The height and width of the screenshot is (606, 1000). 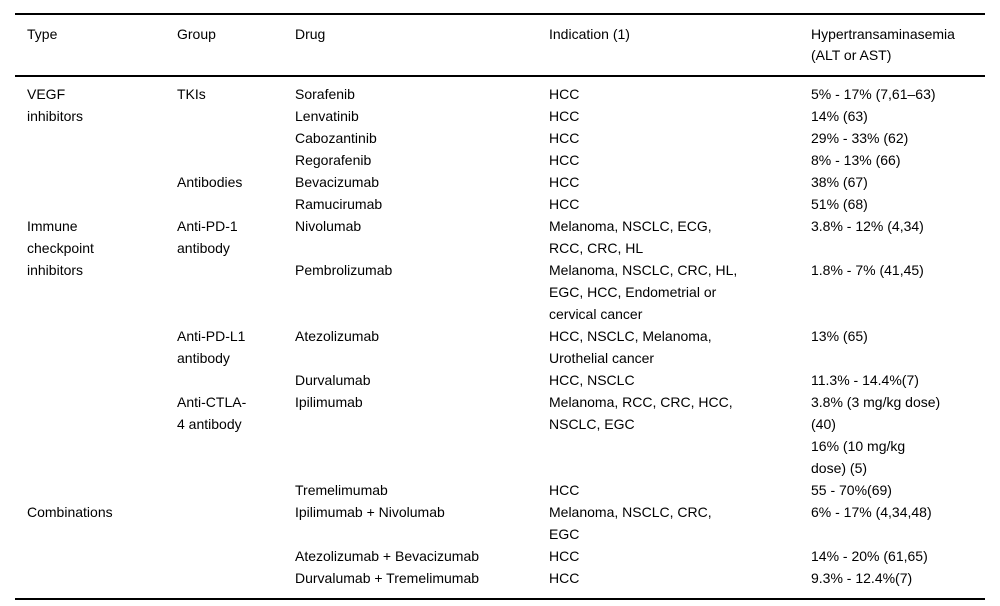 What do you see at coordinates (500, 138) in the screenshot?
I see `table-row: Cabozantinib HCC 29% - 33% (62)` at bounding box center [500, 138].